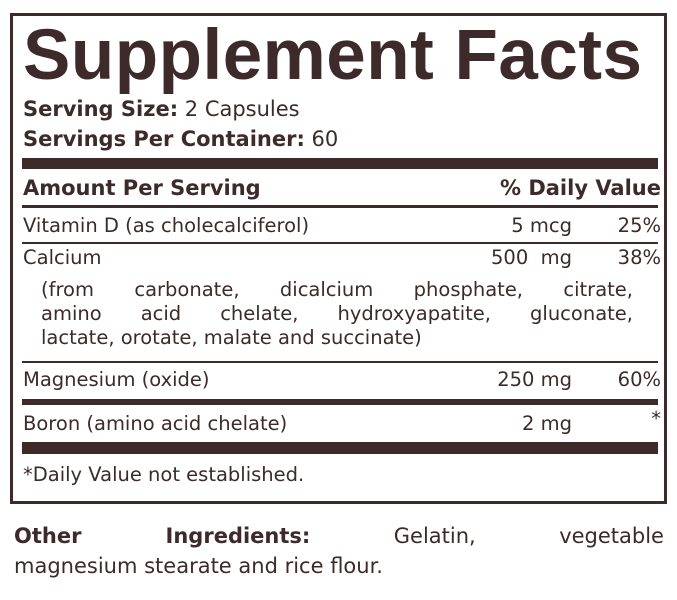  Describe the element at coordinates (164, 474) in the screenshot. I see `footnote: *Daily Value not established.` at that location.